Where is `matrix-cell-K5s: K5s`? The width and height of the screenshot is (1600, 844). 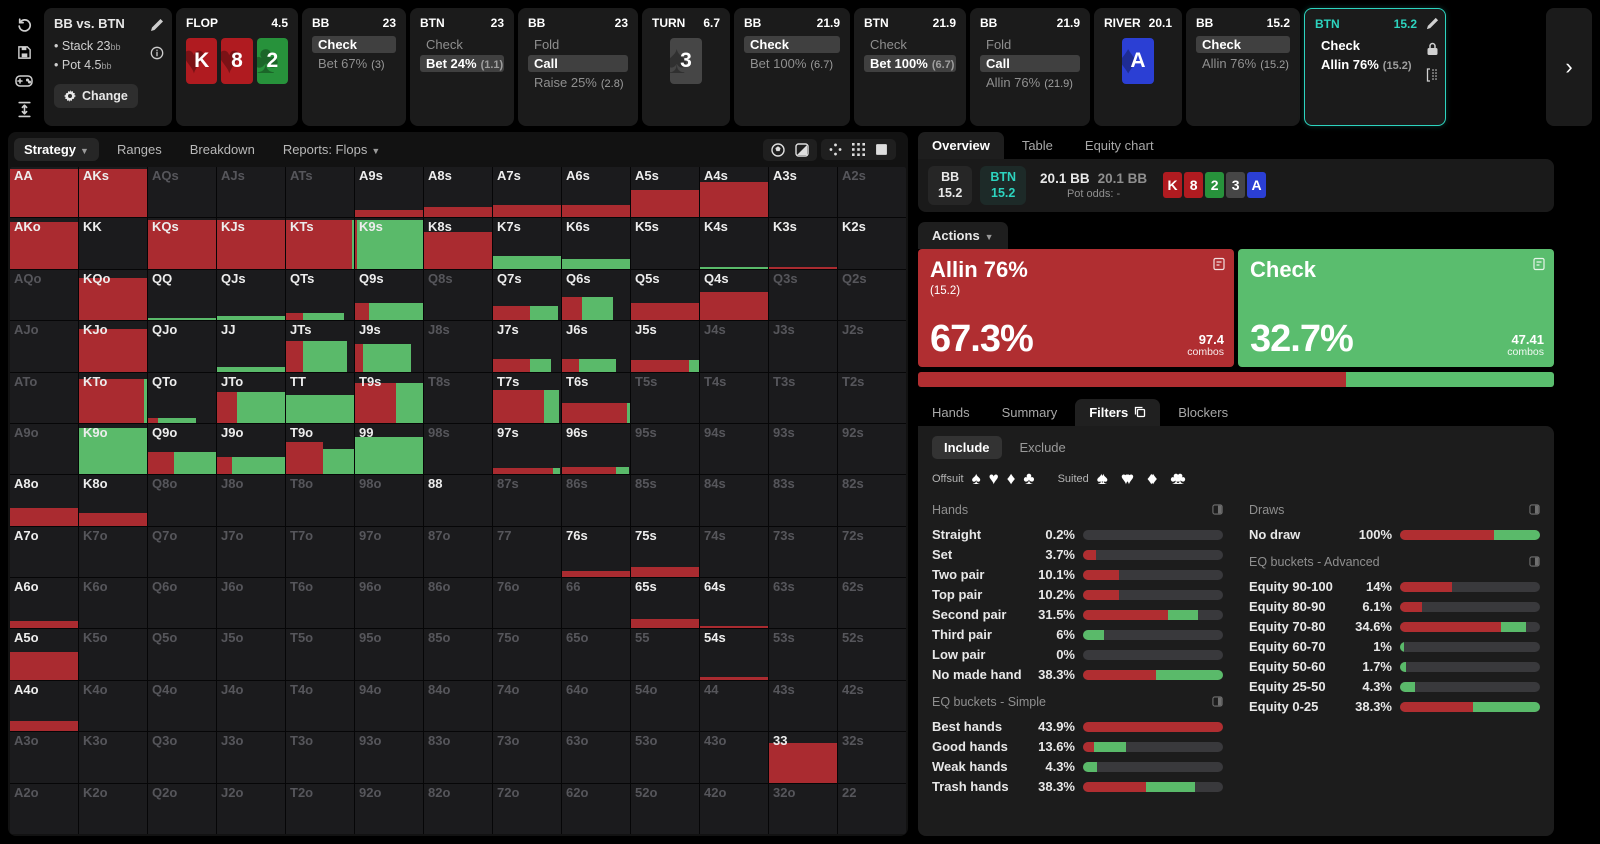
matrix-cell-K5s: K5s is located at coordinates (665, 243).